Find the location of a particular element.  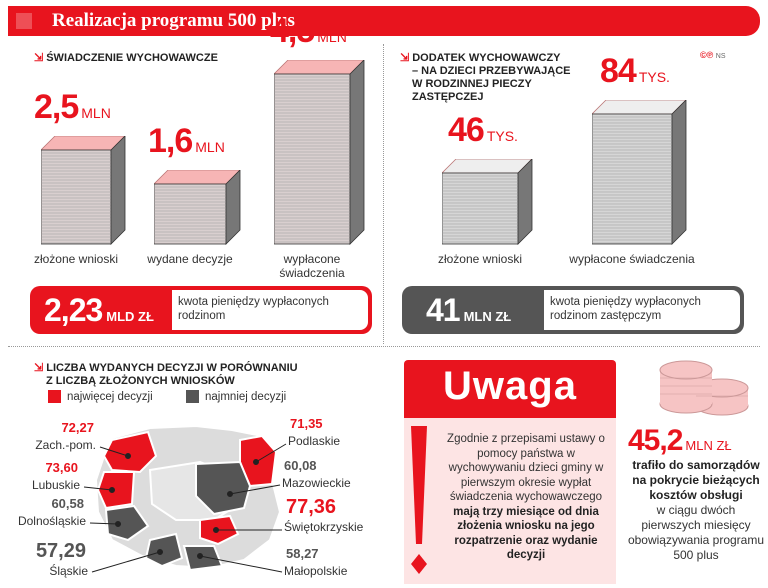

coins-icon is located at coordinates (704, 388).